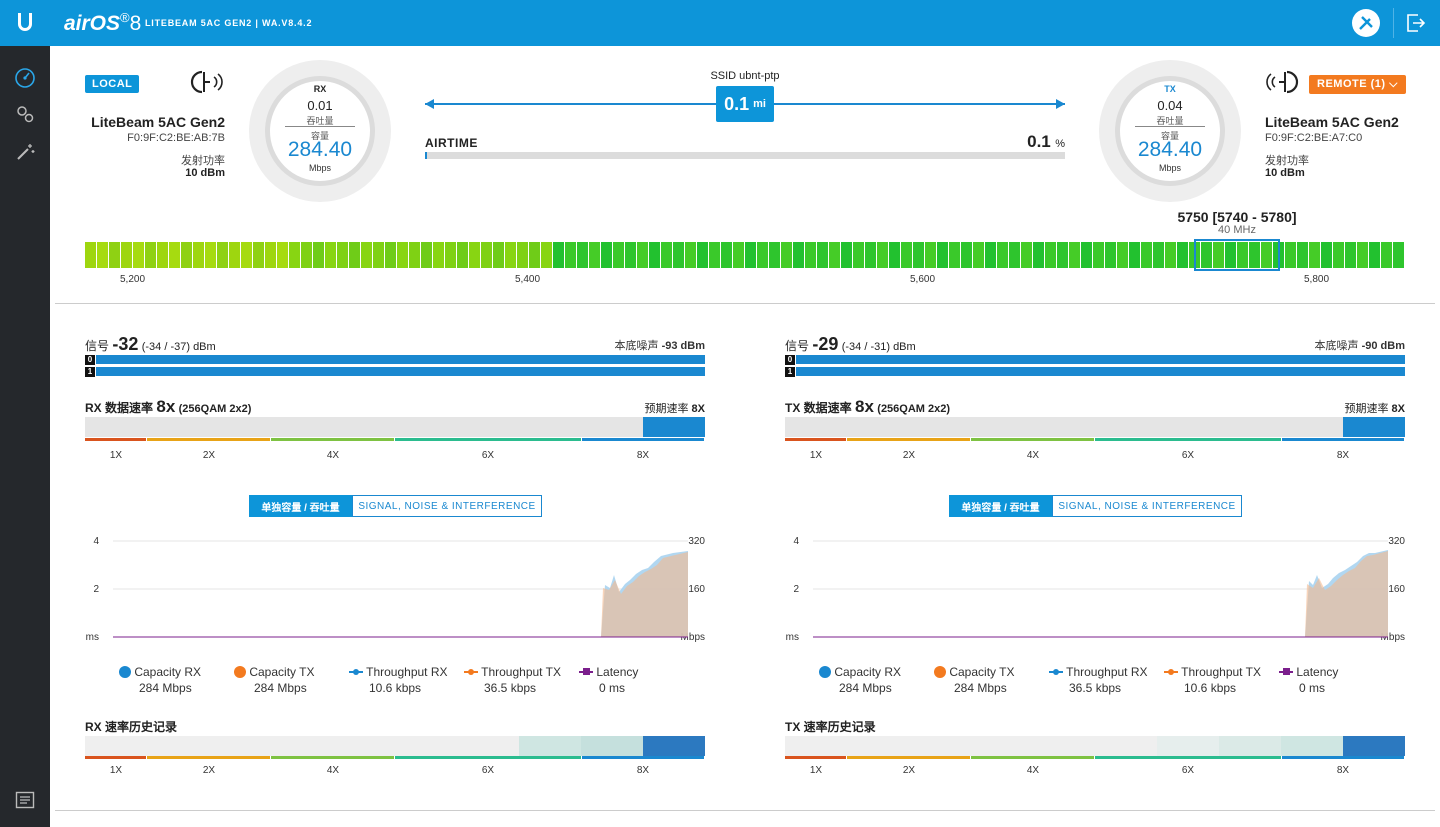 The height and width of the screenshot is (827, 1440). Describe the element at coordinates (550, 746) in the screenshot. I see `rate-history-cell` at that location.